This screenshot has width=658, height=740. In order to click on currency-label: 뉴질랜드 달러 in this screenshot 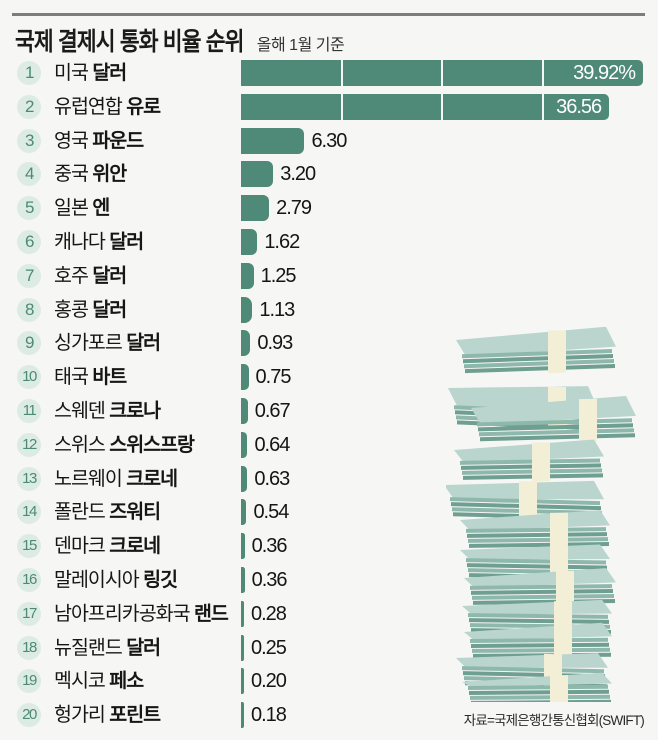, I will do `click(107, 648)`.